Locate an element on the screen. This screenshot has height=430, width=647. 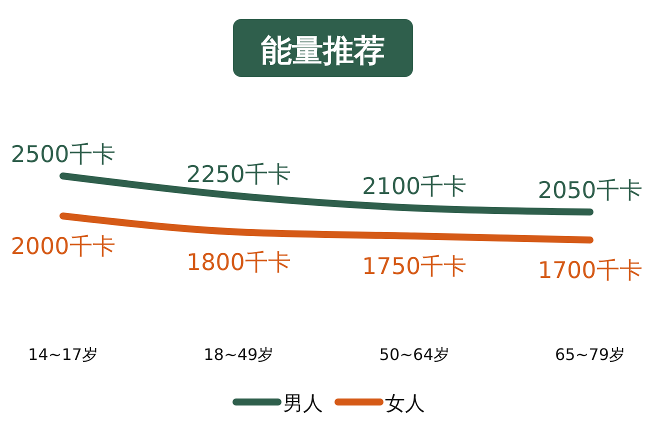
data-label: 2100千卡 is located at coordinates (414, 187).